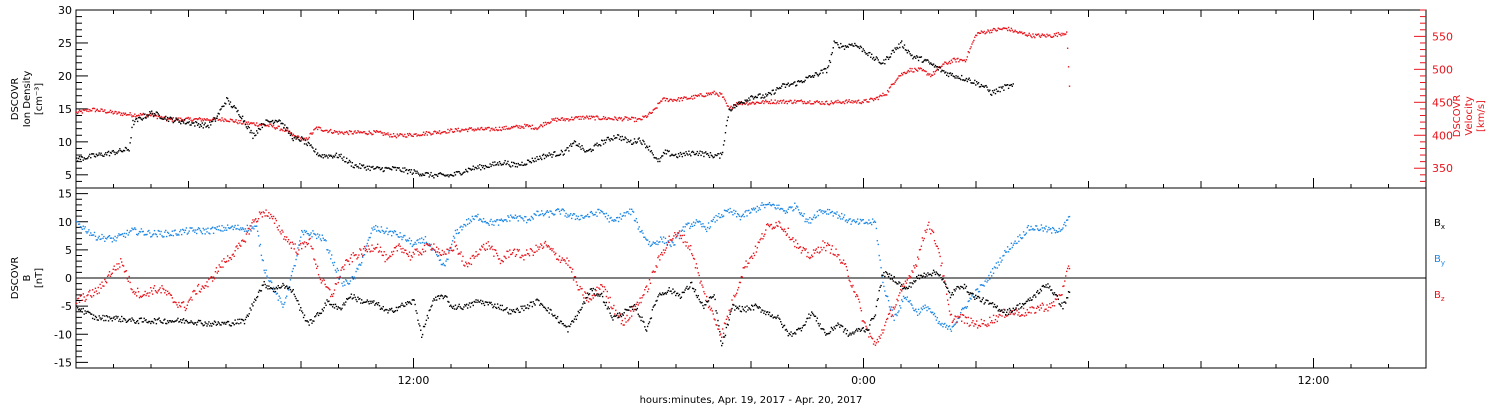 The width and height of the screenshot is (1500, 410). Describe the element at coordinates (1442, 168) in the screenshot. I see `velocity-tick-label: 350` at that location.